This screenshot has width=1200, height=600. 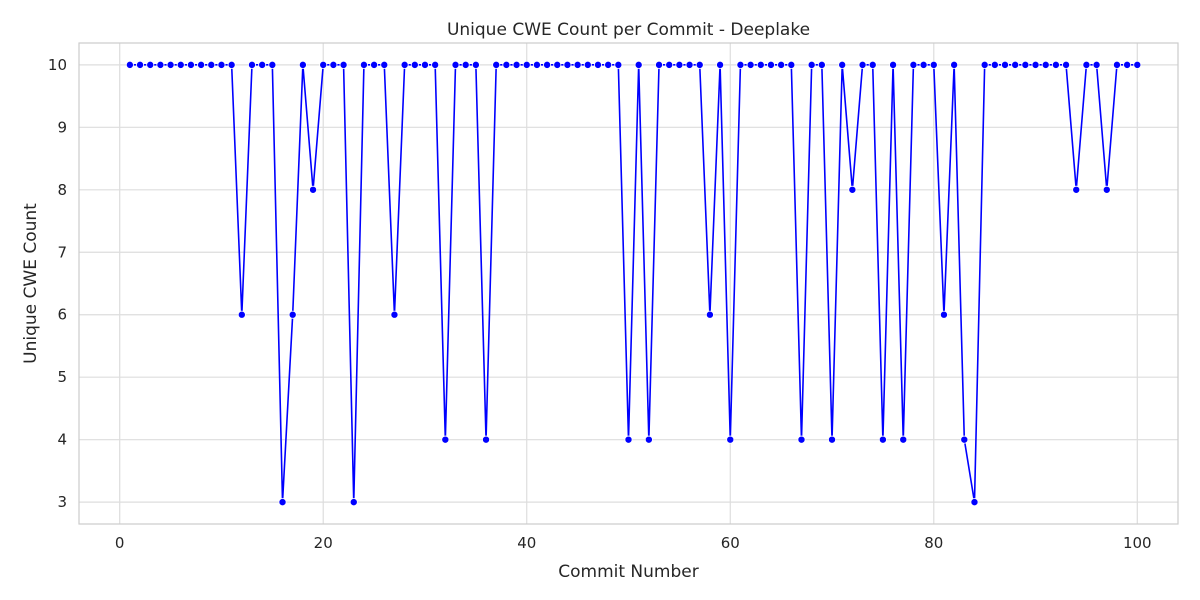 I want to click on y-axis-label: Unique CWE Count, so click(x=31, y=283).